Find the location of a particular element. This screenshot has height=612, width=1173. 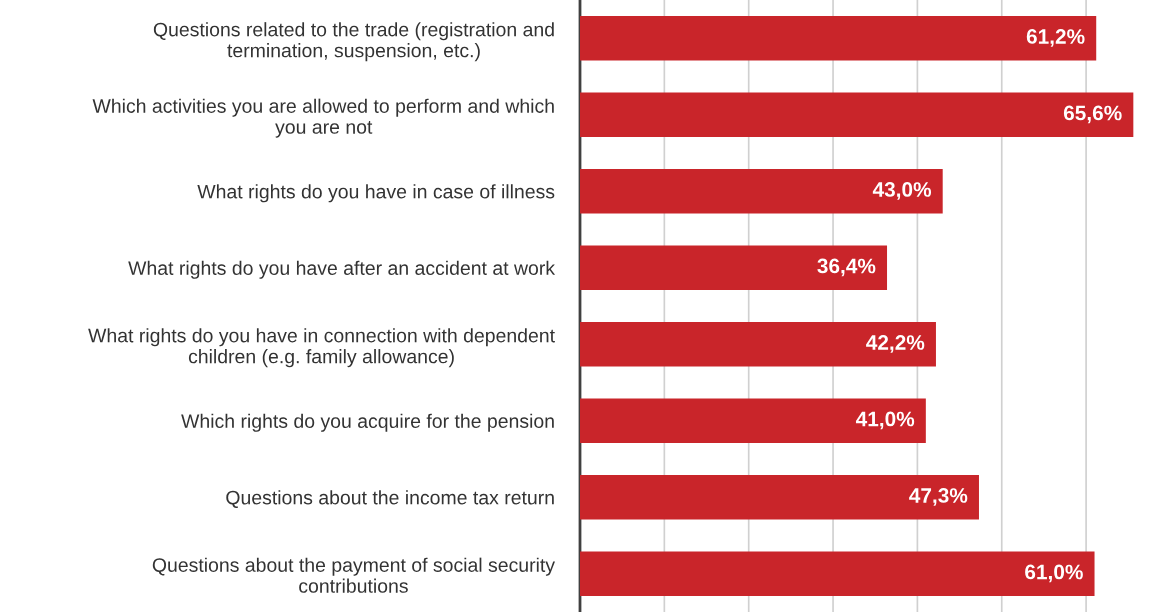

y-tick-label: What rights do you have after an accident at work is located at coordinates (342, 269).